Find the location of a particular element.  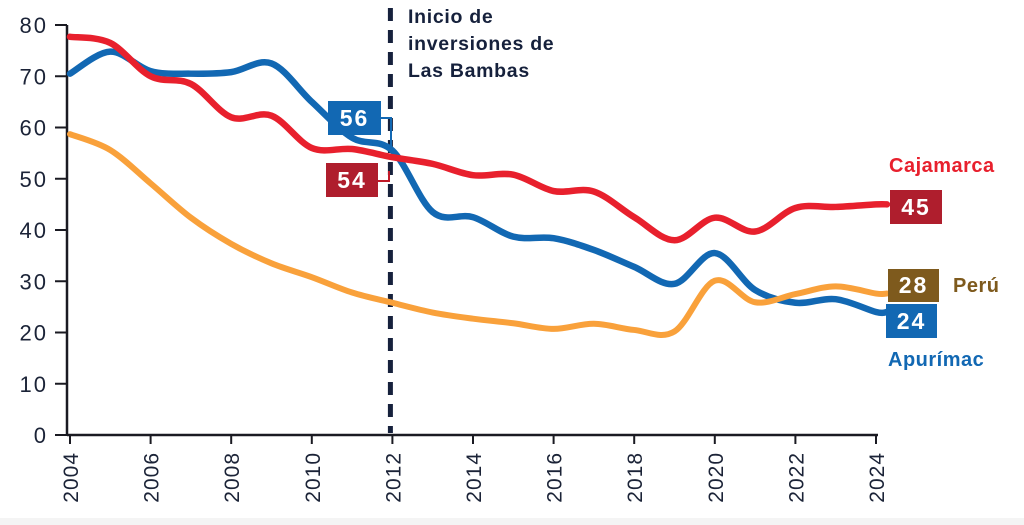

callout-leader-apurimac is located at coordinates (386, 133).